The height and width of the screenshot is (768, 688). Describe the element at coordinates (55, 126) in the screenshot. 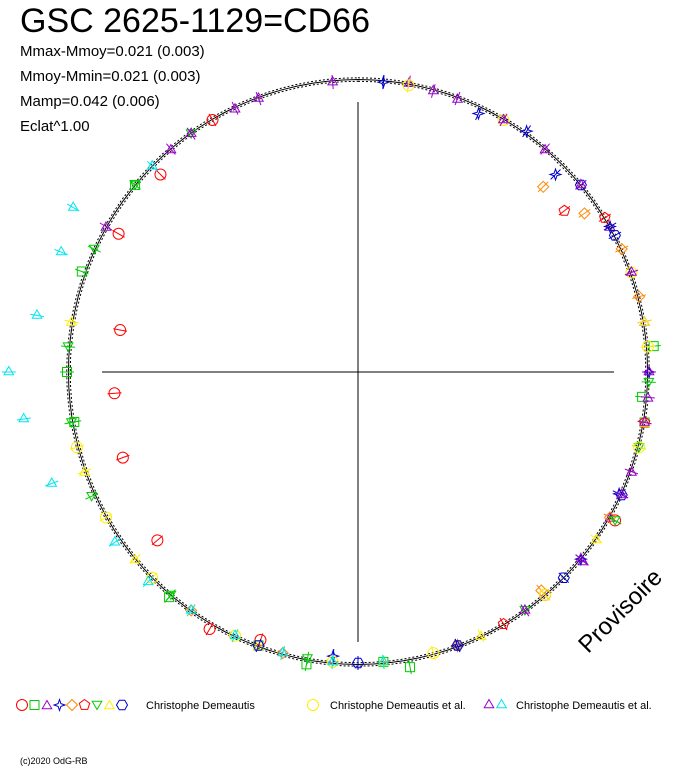

I see `stat-eclat: Eclat^1.00` at that location.